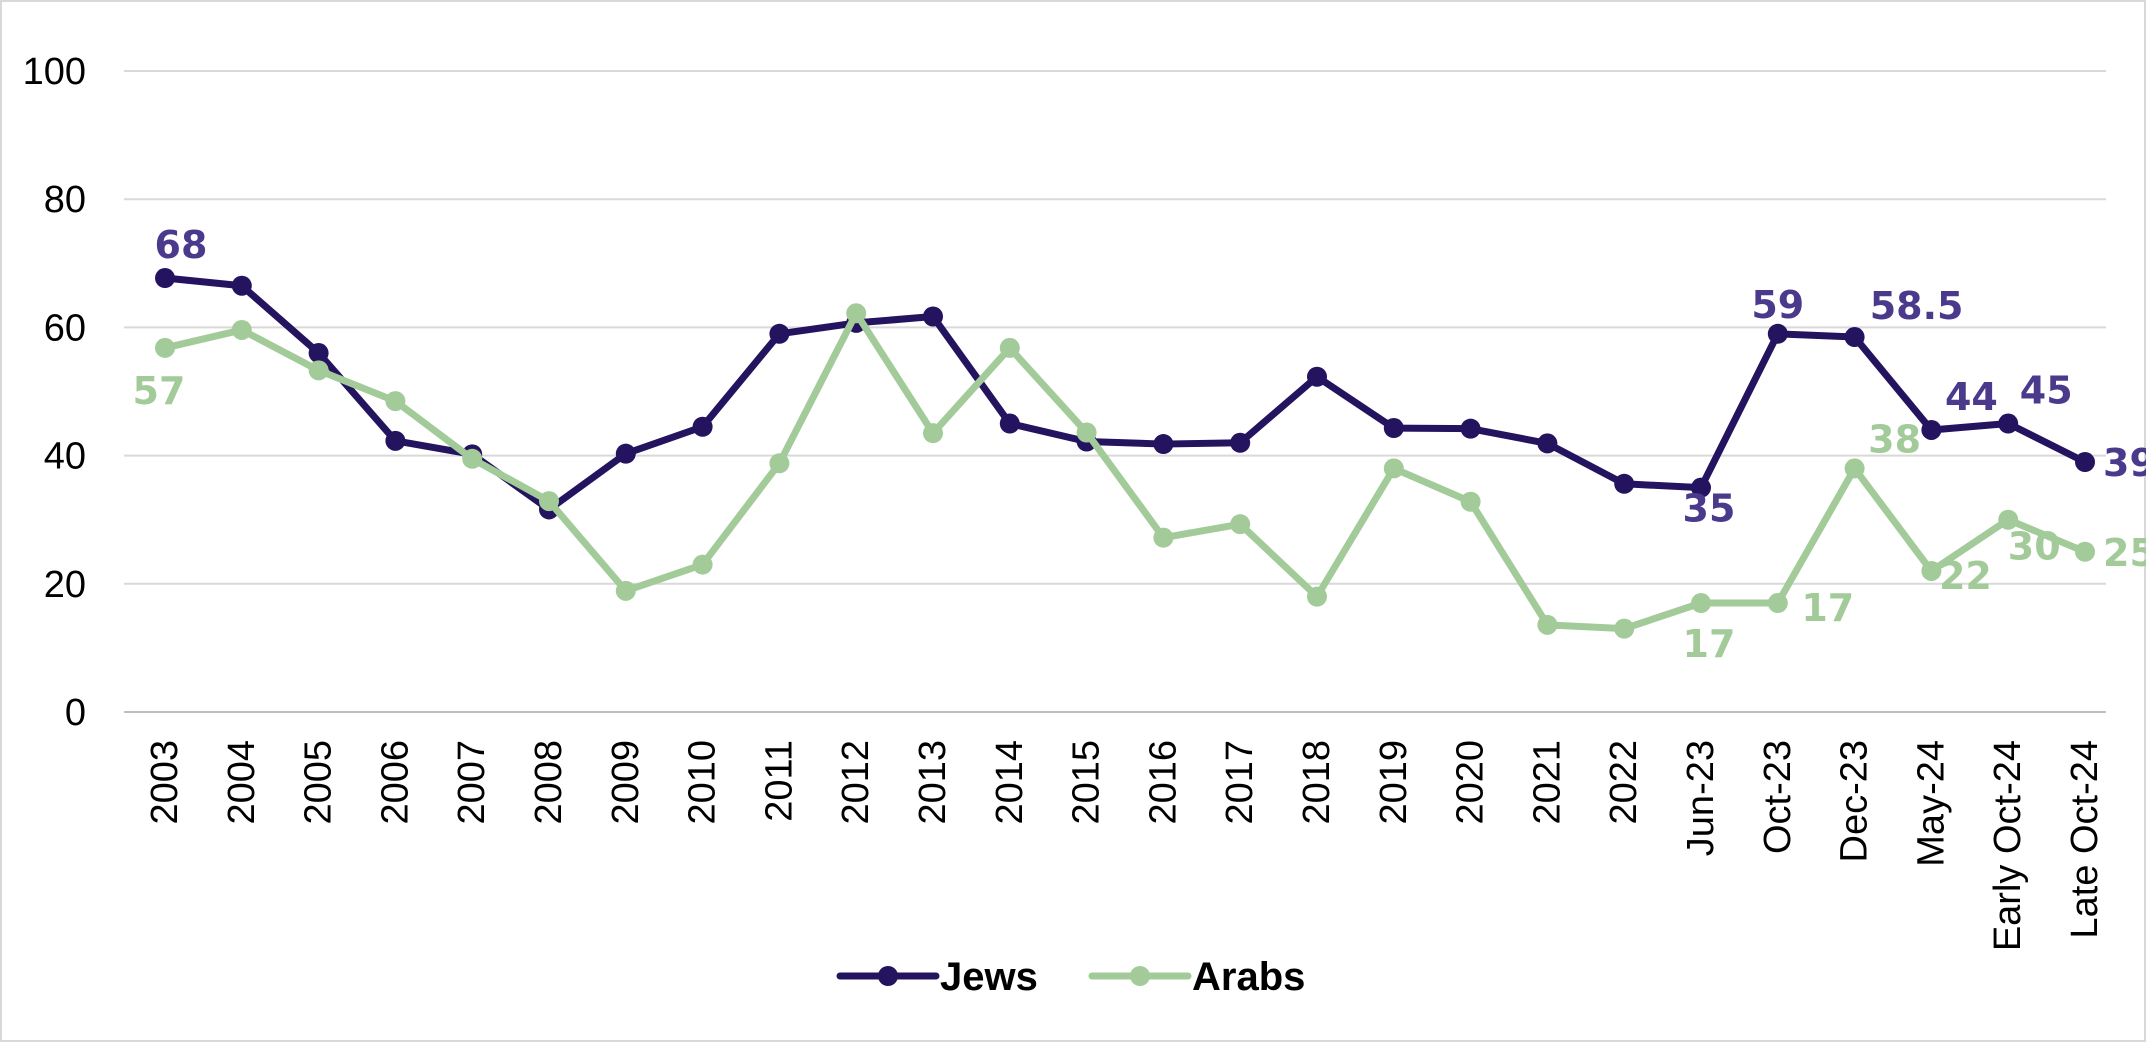 The image size is (2146, 1044). I want to click on data-label-arabs-late-oct-24: 25, so click(2124, 553).